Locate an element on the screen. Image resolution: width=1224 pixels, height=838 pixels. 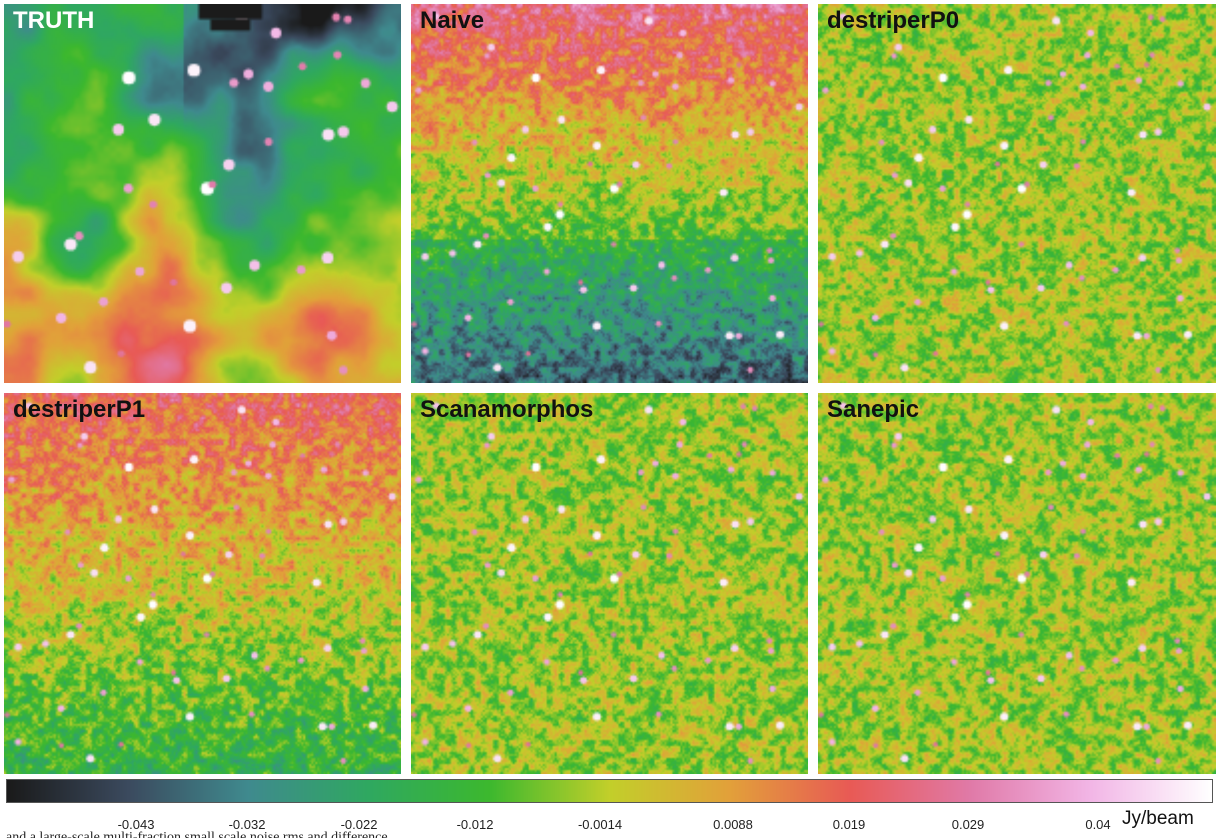
map-panel-naive: Naive is located at coordinates (609, 193).